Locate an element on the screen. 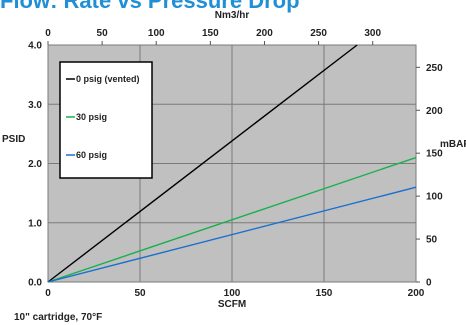 The height and width of the screenshot is (325, 466). x-axis-label: SCFM is located at coordinates (232, 304).